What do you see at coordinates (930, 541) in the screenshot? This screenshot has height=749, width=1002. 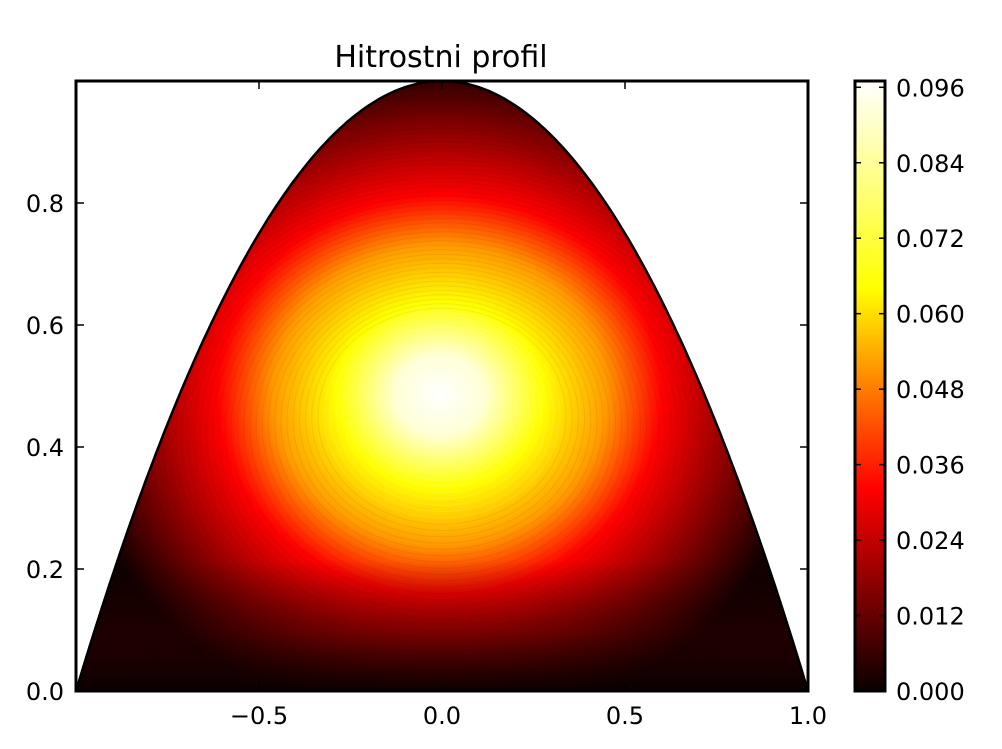 I see `colorbar-tick-label: 0.024` at bounding box center [930, 541].